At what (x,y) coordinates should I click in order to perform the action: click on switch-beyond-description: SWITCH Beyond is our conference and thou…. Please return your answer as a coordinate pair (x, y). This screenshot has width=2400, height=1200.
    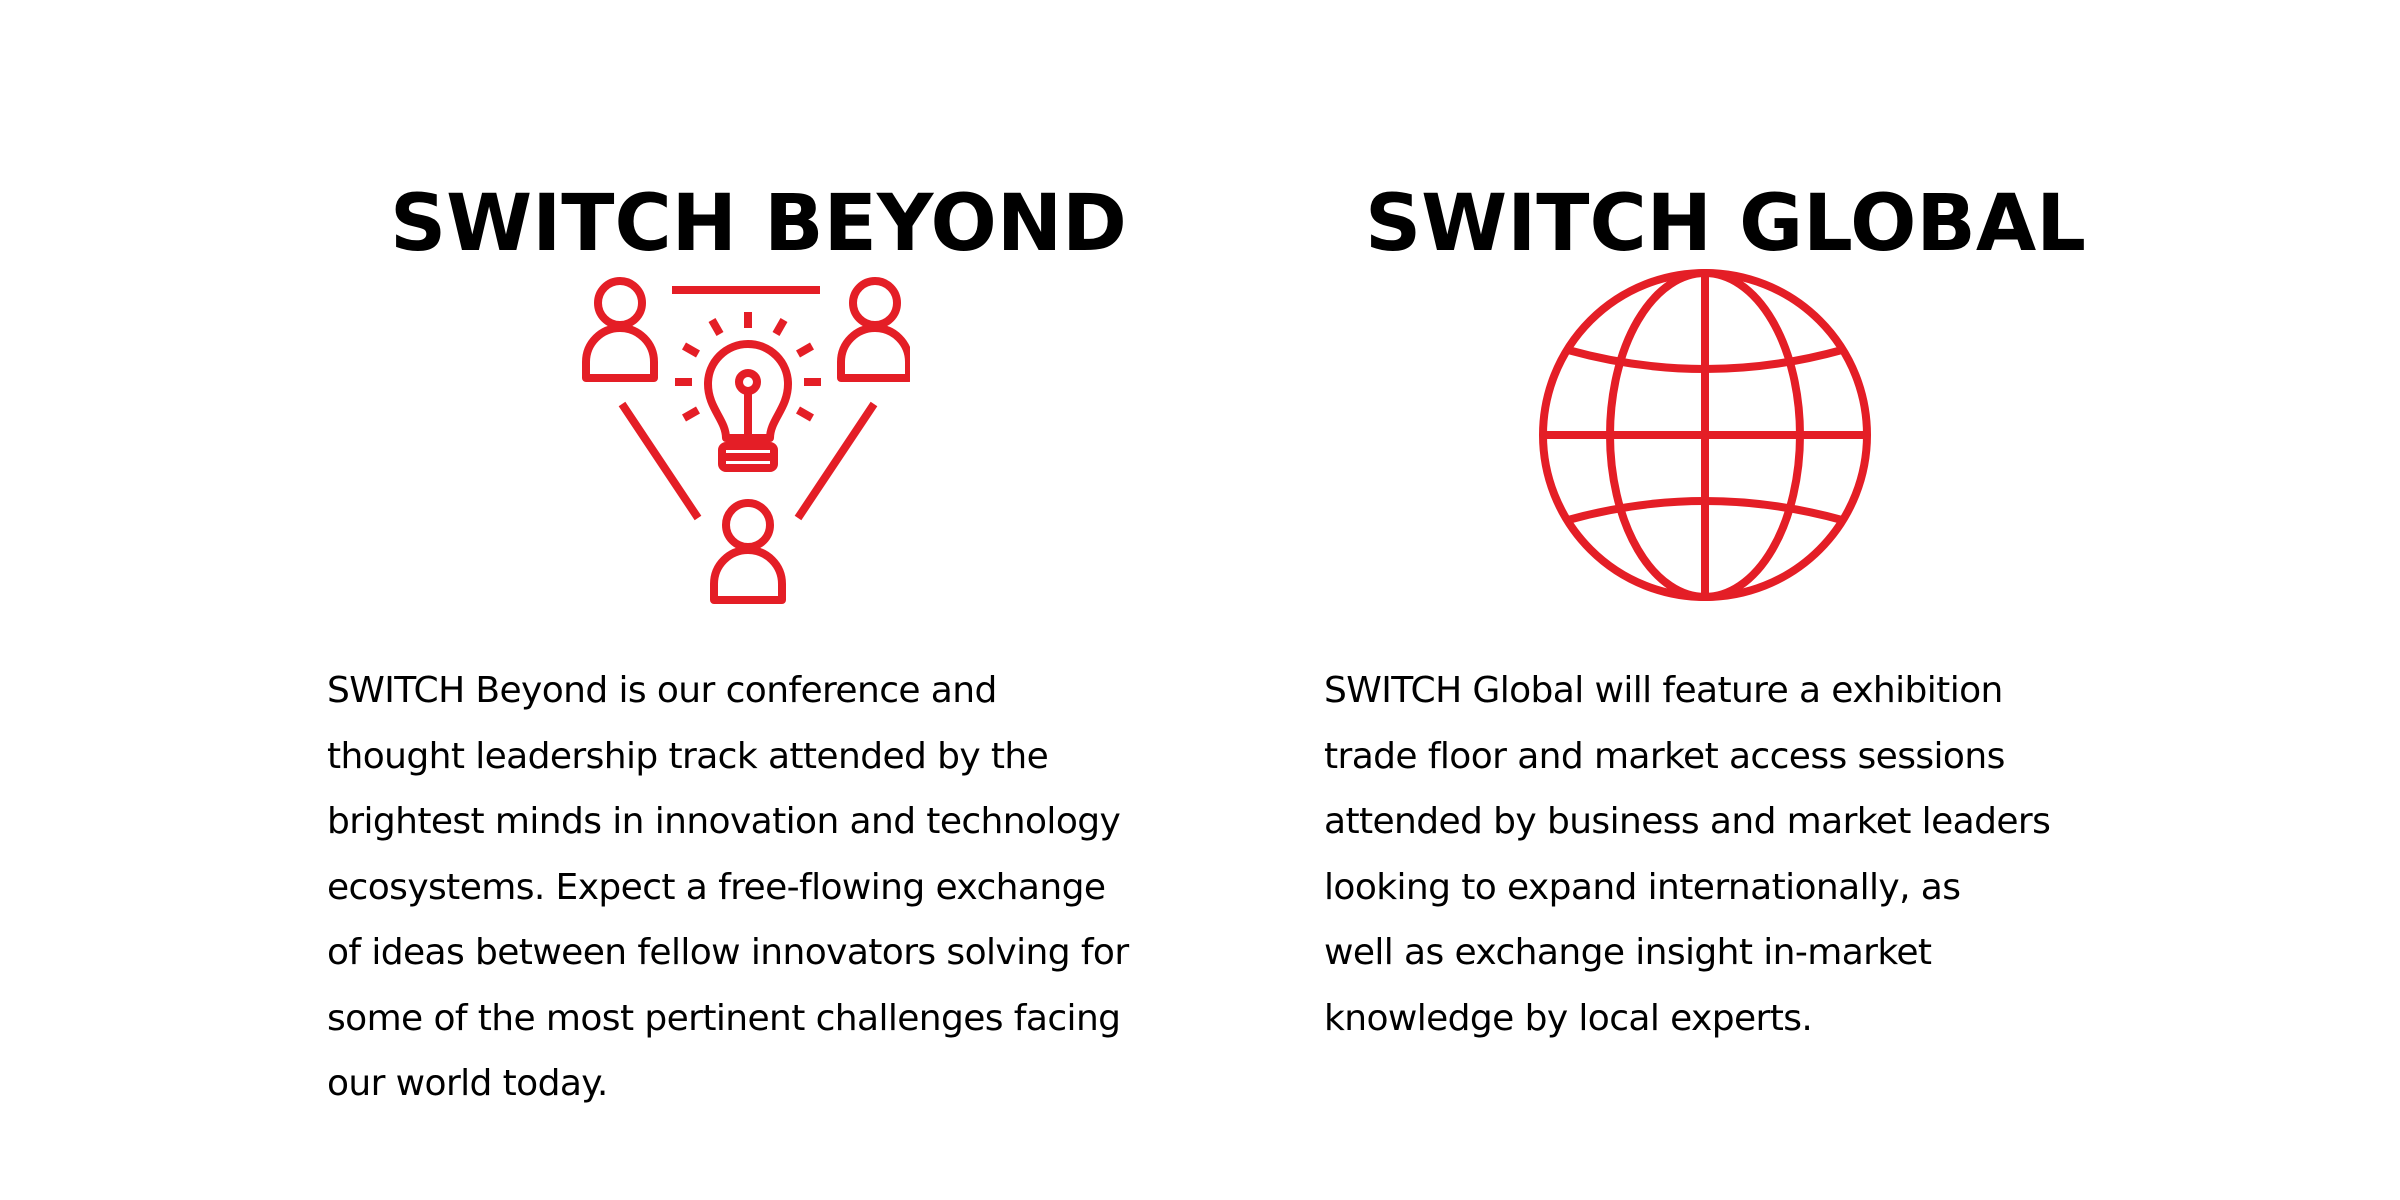
    Looking at the image, I should click on (728, 887).